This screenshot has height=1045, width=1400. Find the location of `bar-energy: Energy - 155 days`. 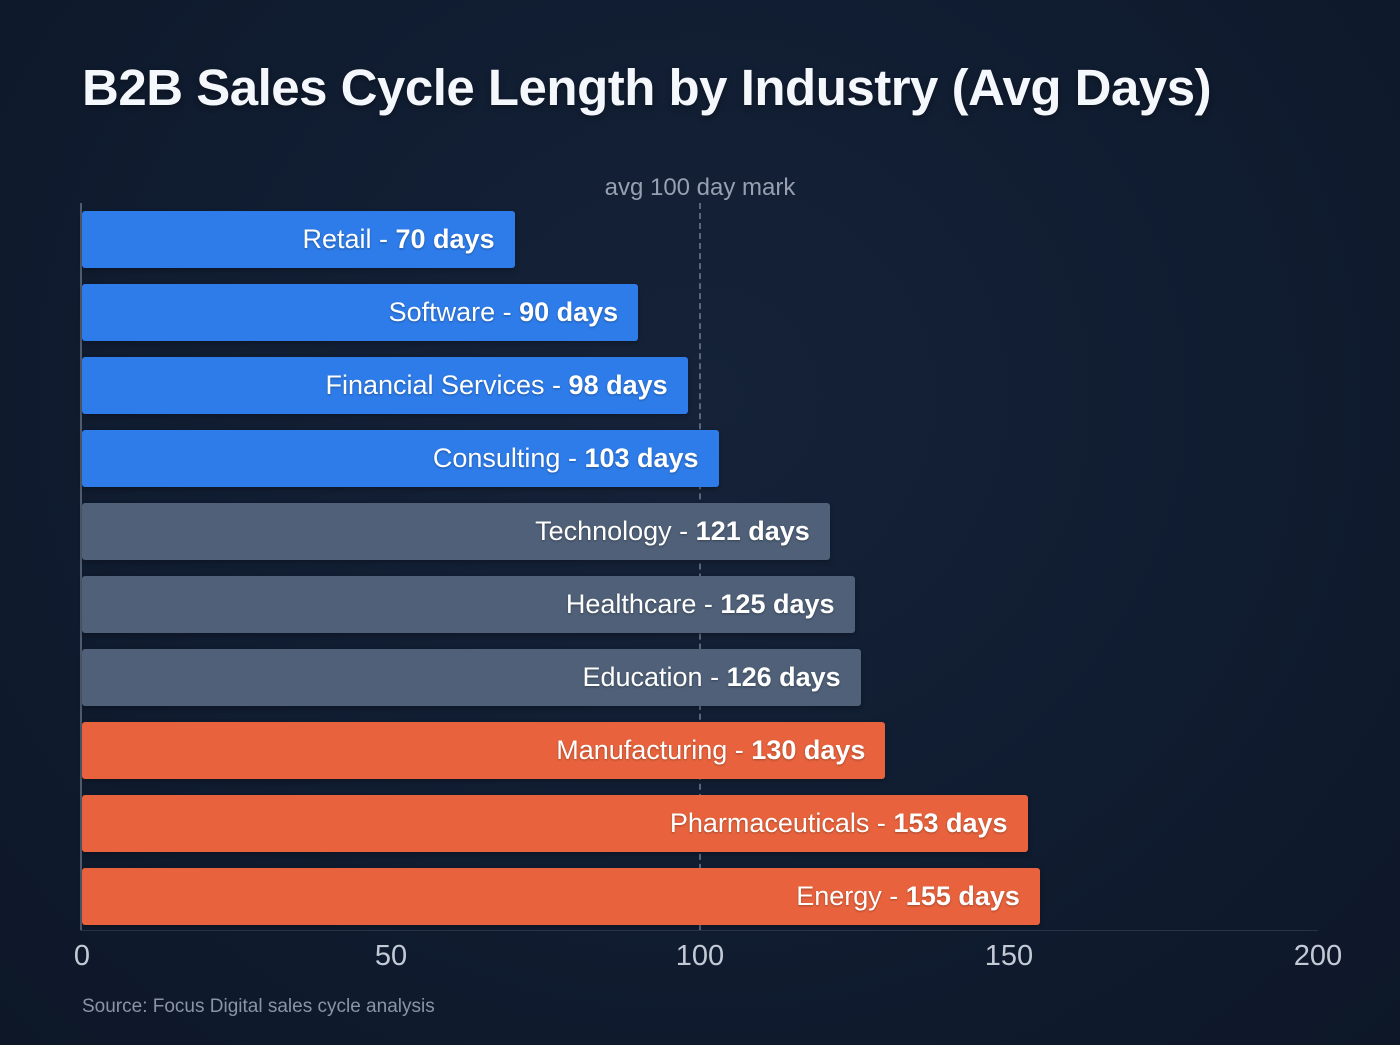

bar-energy: Energy - 155 days is located at coordinates (561, 896).